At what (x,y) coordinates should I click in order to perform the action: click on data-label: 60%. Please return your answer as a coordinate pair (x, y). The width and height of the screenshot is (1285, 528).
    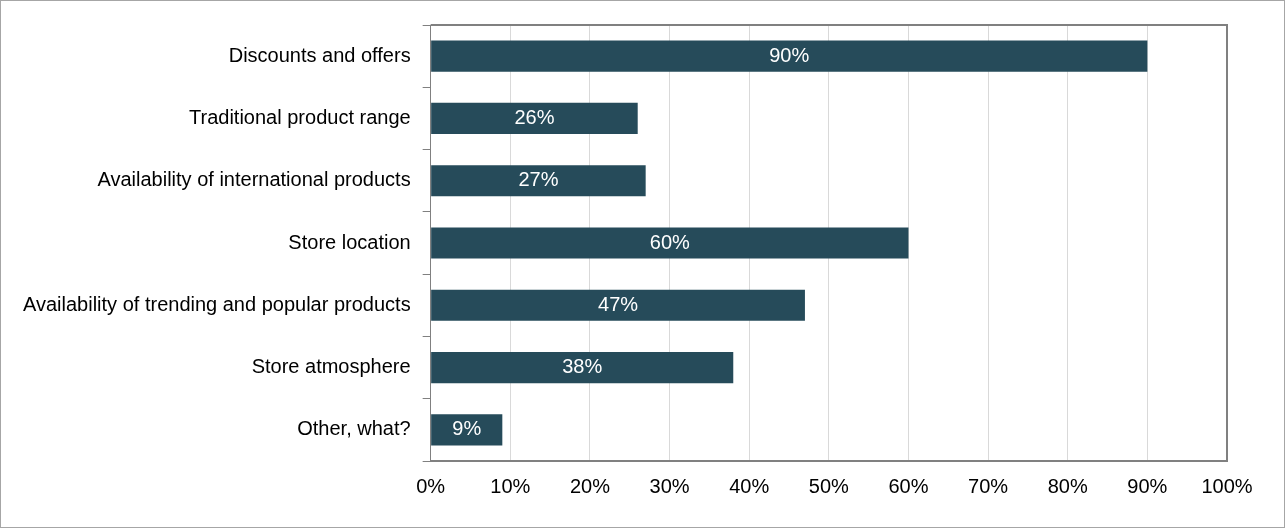
    Looking at the image, I should click on (670, 241).